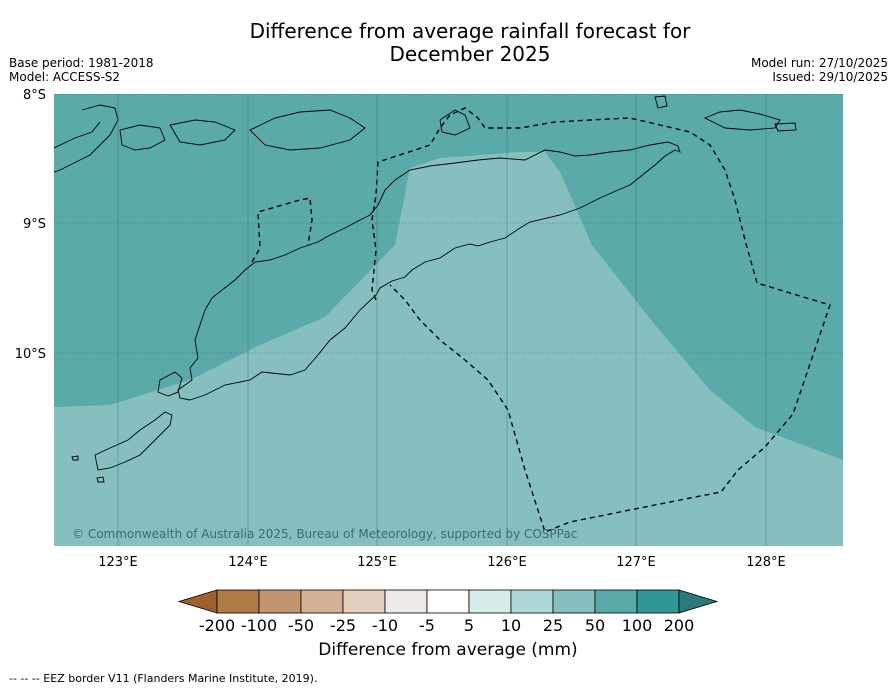  I want to click on meta-left: Base period: 1981-2018 Model: ACCESS-S2, so click(81, 70).